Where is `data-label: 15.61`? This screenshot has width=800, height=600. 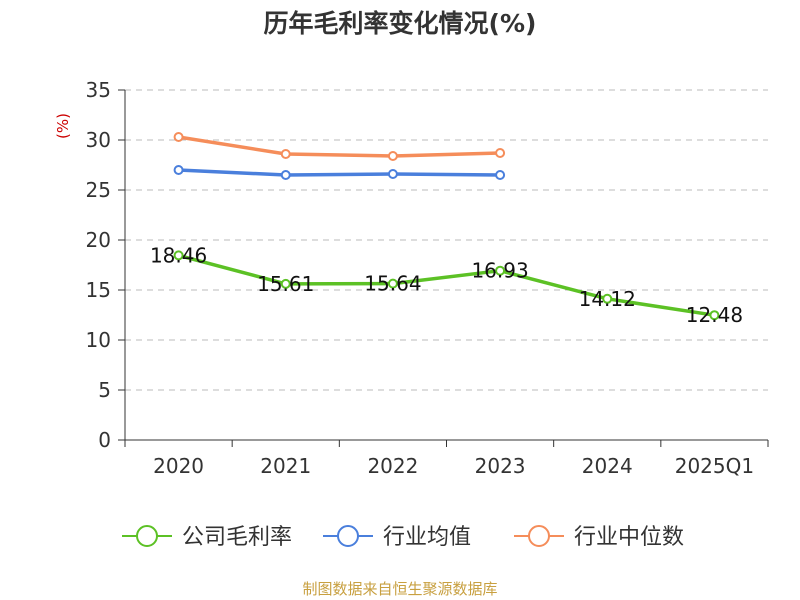
data-label: 15.61 is located at coordinates (285, 284).